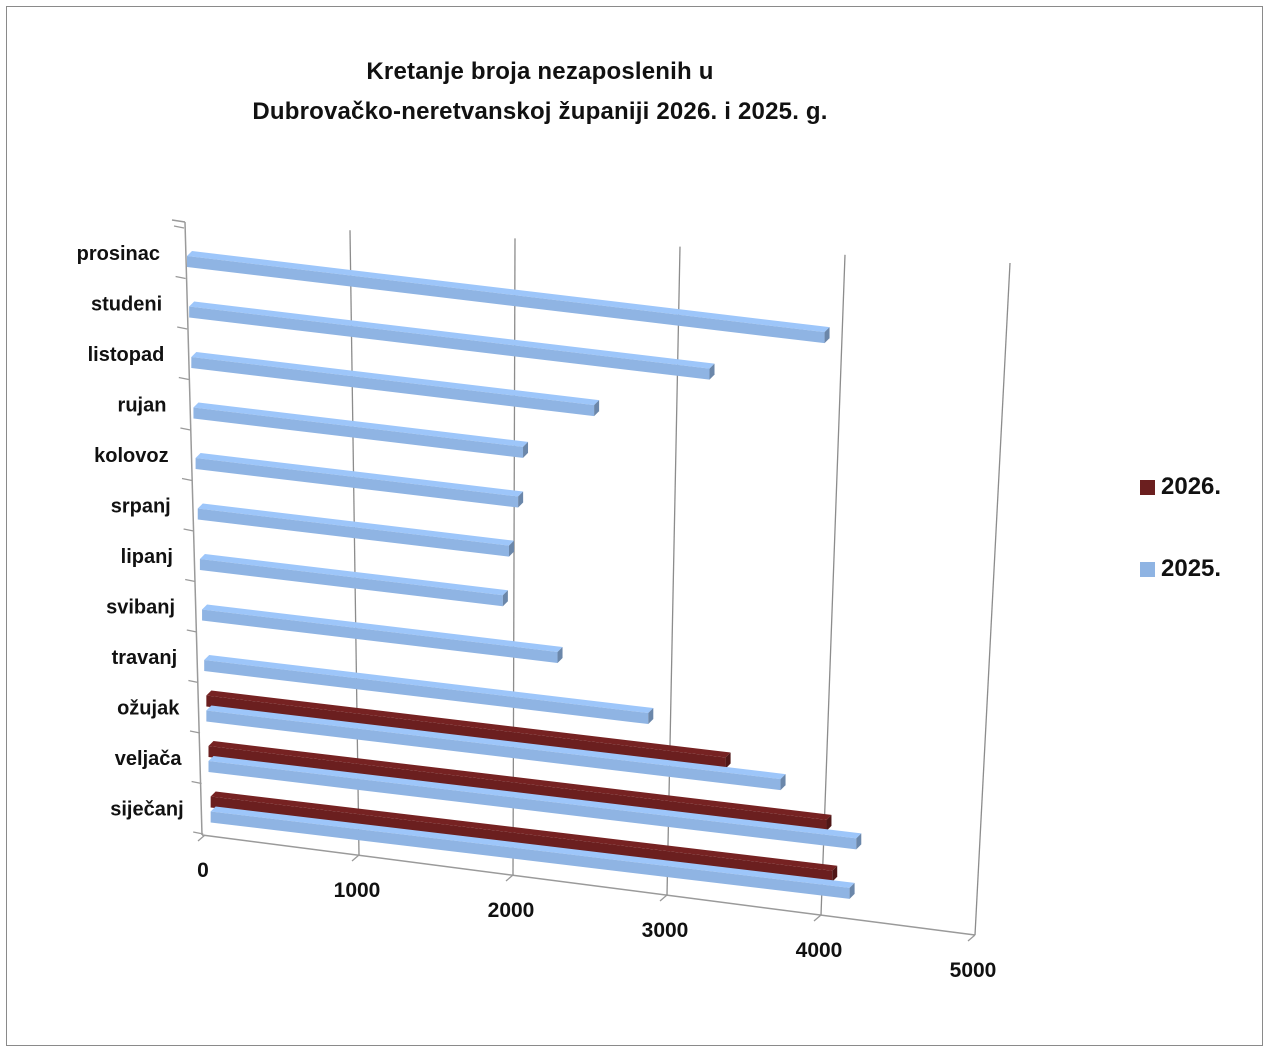  What do you see at coordinates (149, 759) in the screenshot?
I see `category-label-veljača: veljača` at bounding box center [149, 759].